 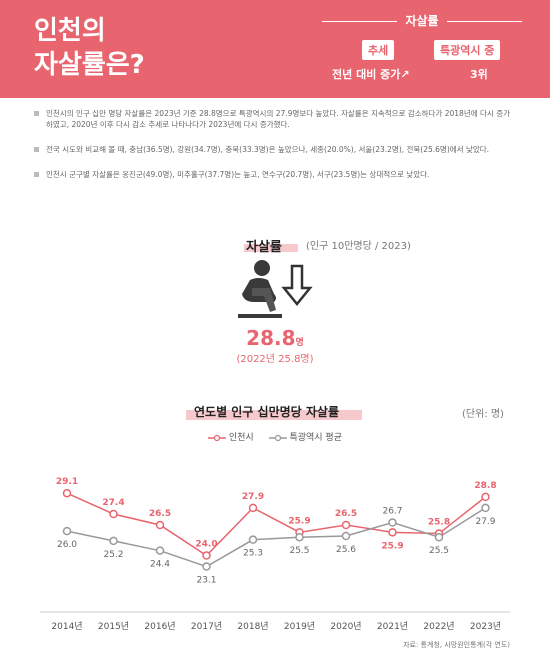 I want to click on data-label-incheon: 29.1, so click(x=67, y=482).